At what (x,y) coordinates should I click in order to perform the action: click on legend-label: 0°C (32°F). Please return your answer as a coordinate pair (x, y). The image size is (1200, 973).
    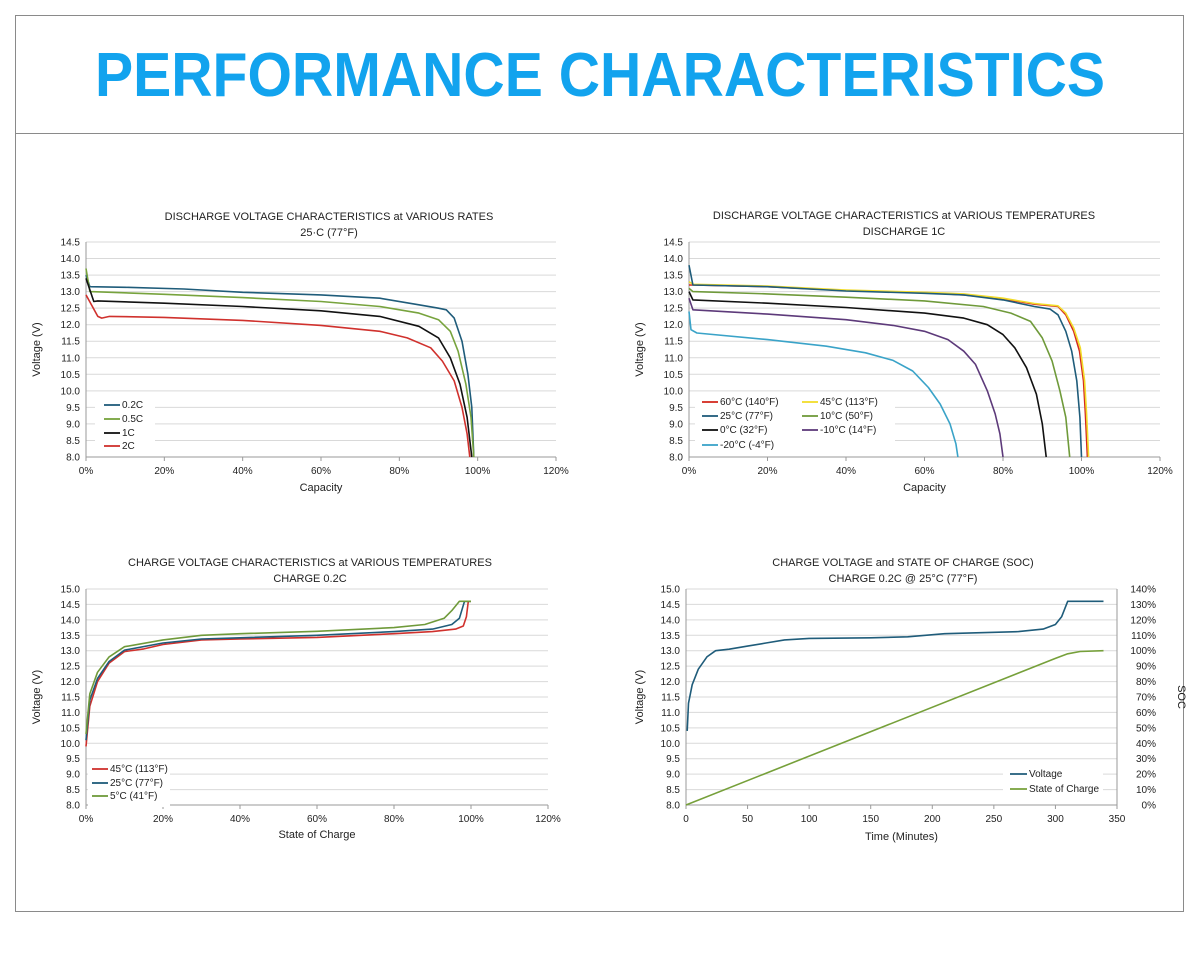
    Looking at the image, I should click on (743, 430).